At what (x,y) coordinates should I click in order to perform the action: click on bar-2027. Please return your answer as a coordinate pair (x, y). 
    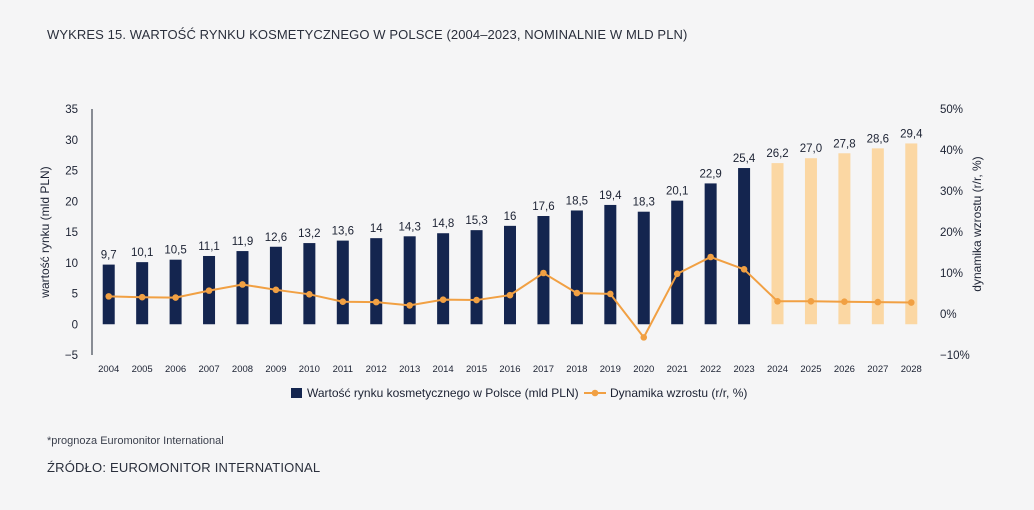
    Looking at the image, I should click on (877, 236).